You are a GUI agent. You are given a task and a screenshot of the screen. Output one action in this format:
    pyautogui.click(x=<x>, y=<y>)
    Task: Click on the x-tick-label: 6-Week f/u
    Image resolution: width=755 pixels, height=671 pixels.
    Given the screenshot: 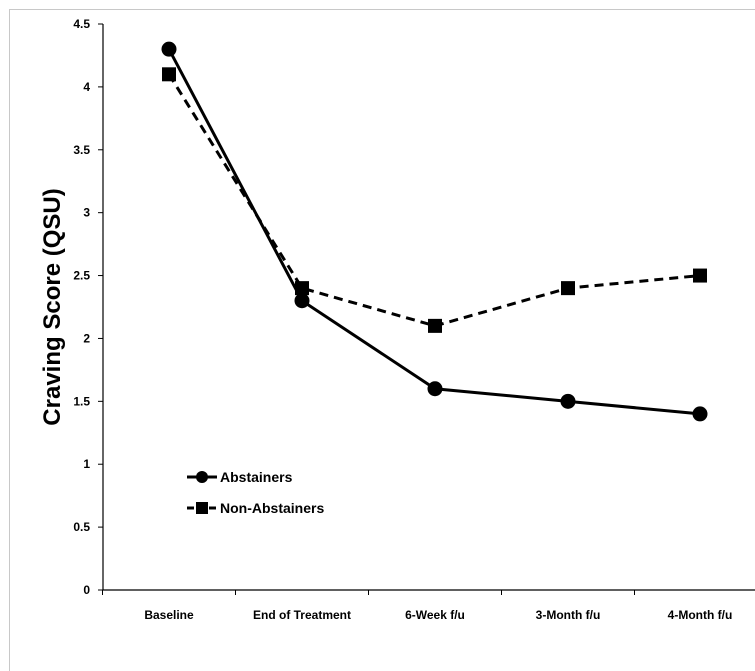 What is the action you would take?
    pyautogui.click(x=435, y=615)
    